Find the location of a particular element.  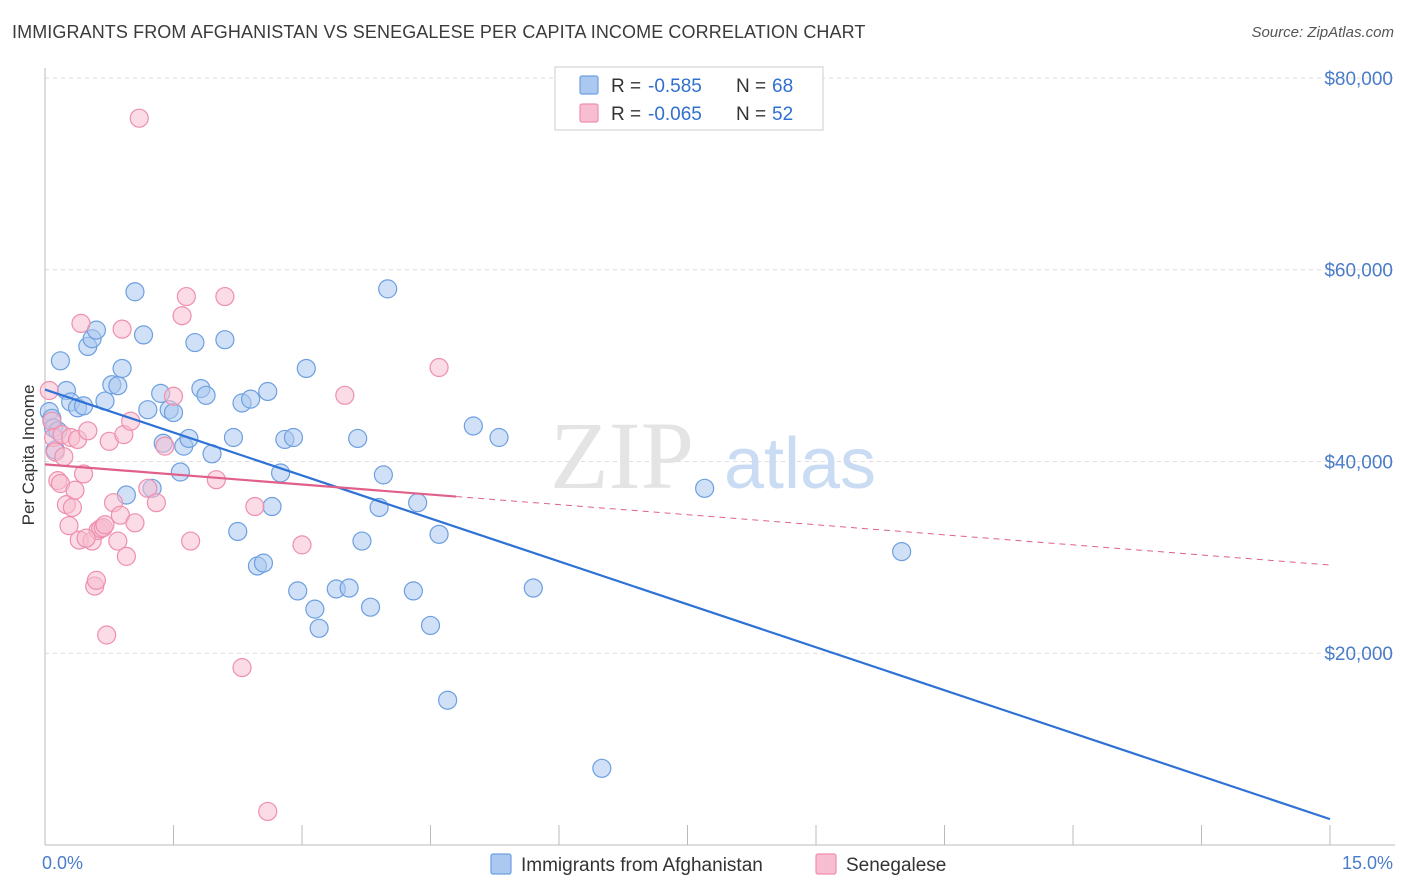

legend-r-value-blue: -0.585 is located at coordinates (675, 86).